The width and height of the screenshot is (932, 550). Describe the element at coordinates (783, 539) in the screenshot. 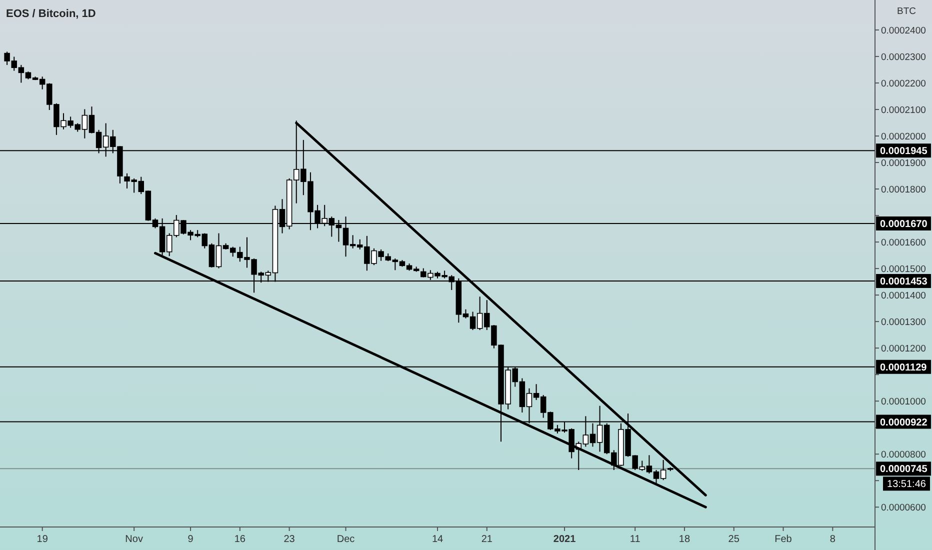

I see `x-tick-label: Feb` at that location.